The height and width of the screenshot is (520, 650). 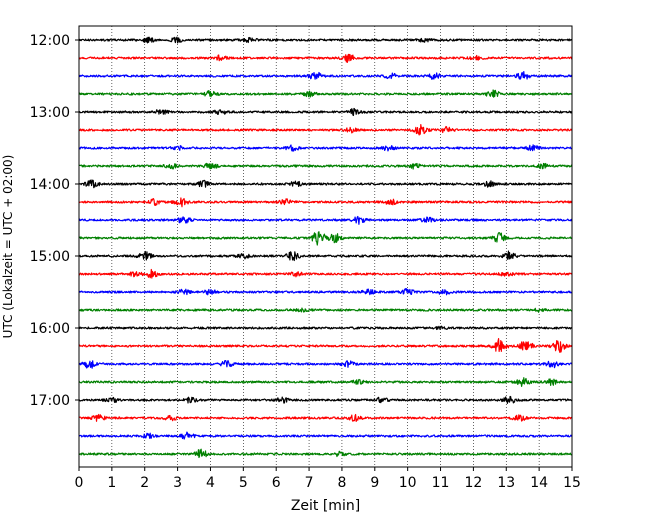 What do you see at coordinates (50, 113) in the screenshot?
I see `y-tick-label-4: 13:00` at bounding box center [50, 113].